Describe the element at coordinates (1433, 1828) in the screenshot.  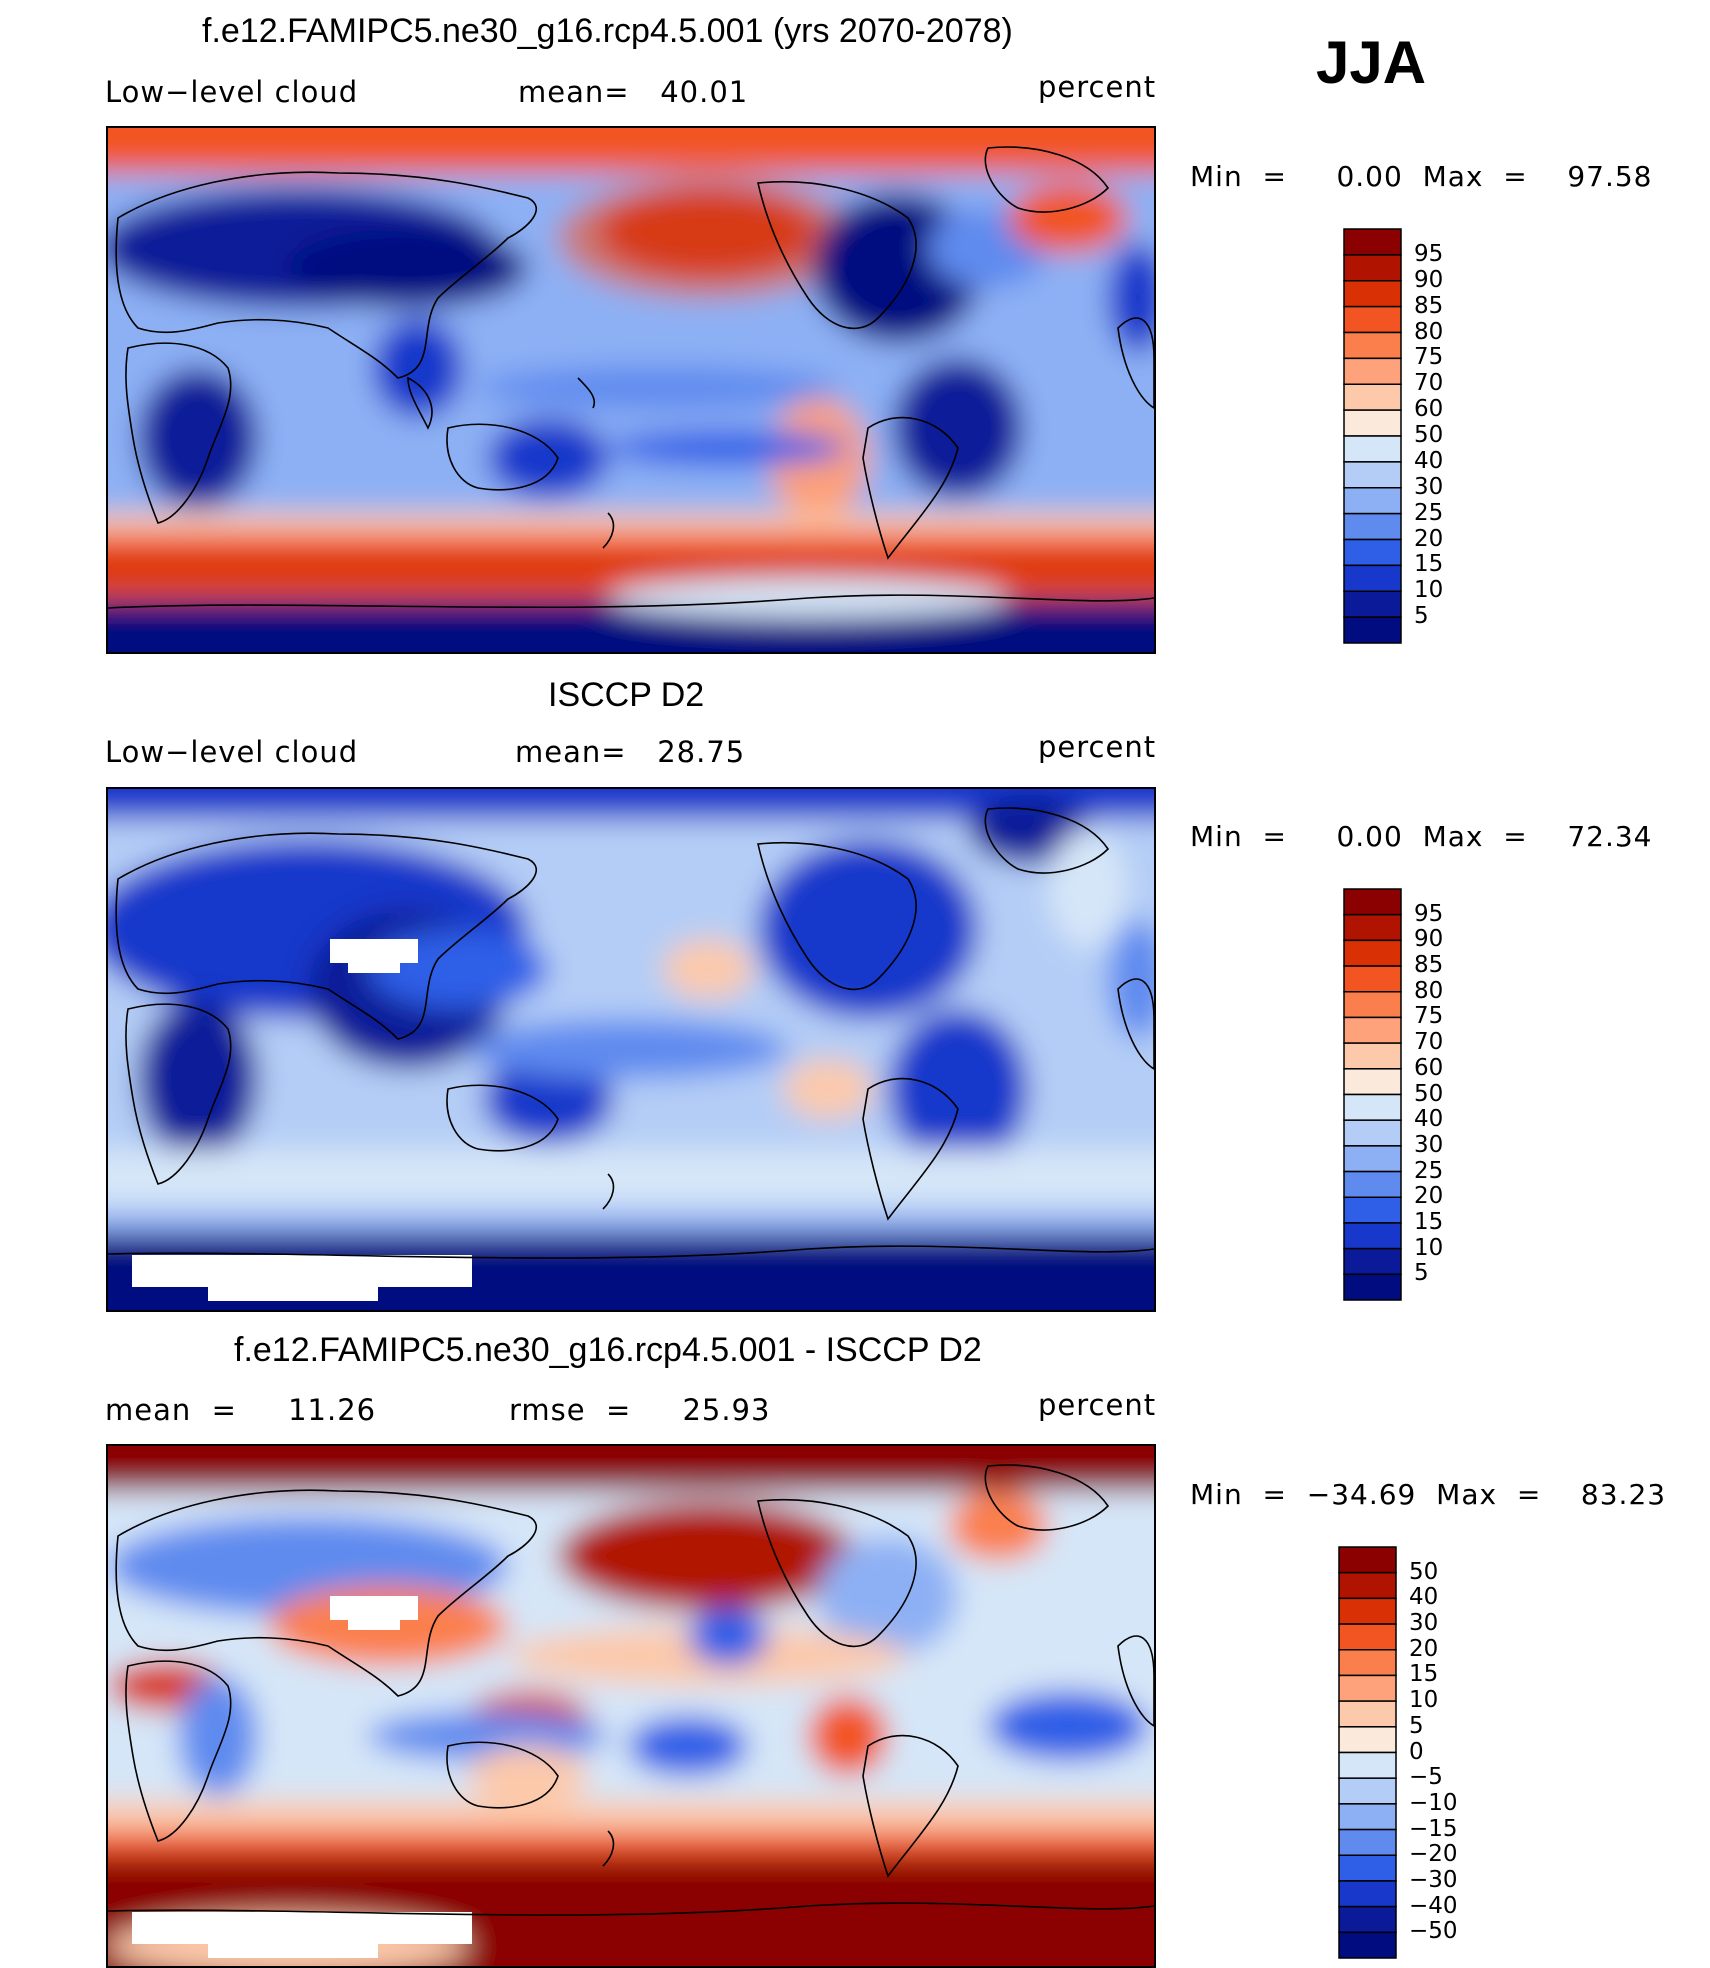
I see `colorbar-tick-label: −15` at that location.